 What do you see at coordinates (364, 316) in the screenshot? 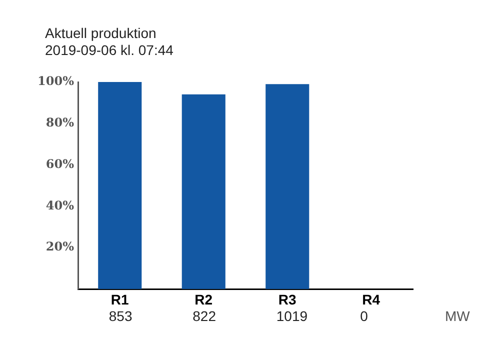
I see `text: 0` at bounding box center [364, 316].